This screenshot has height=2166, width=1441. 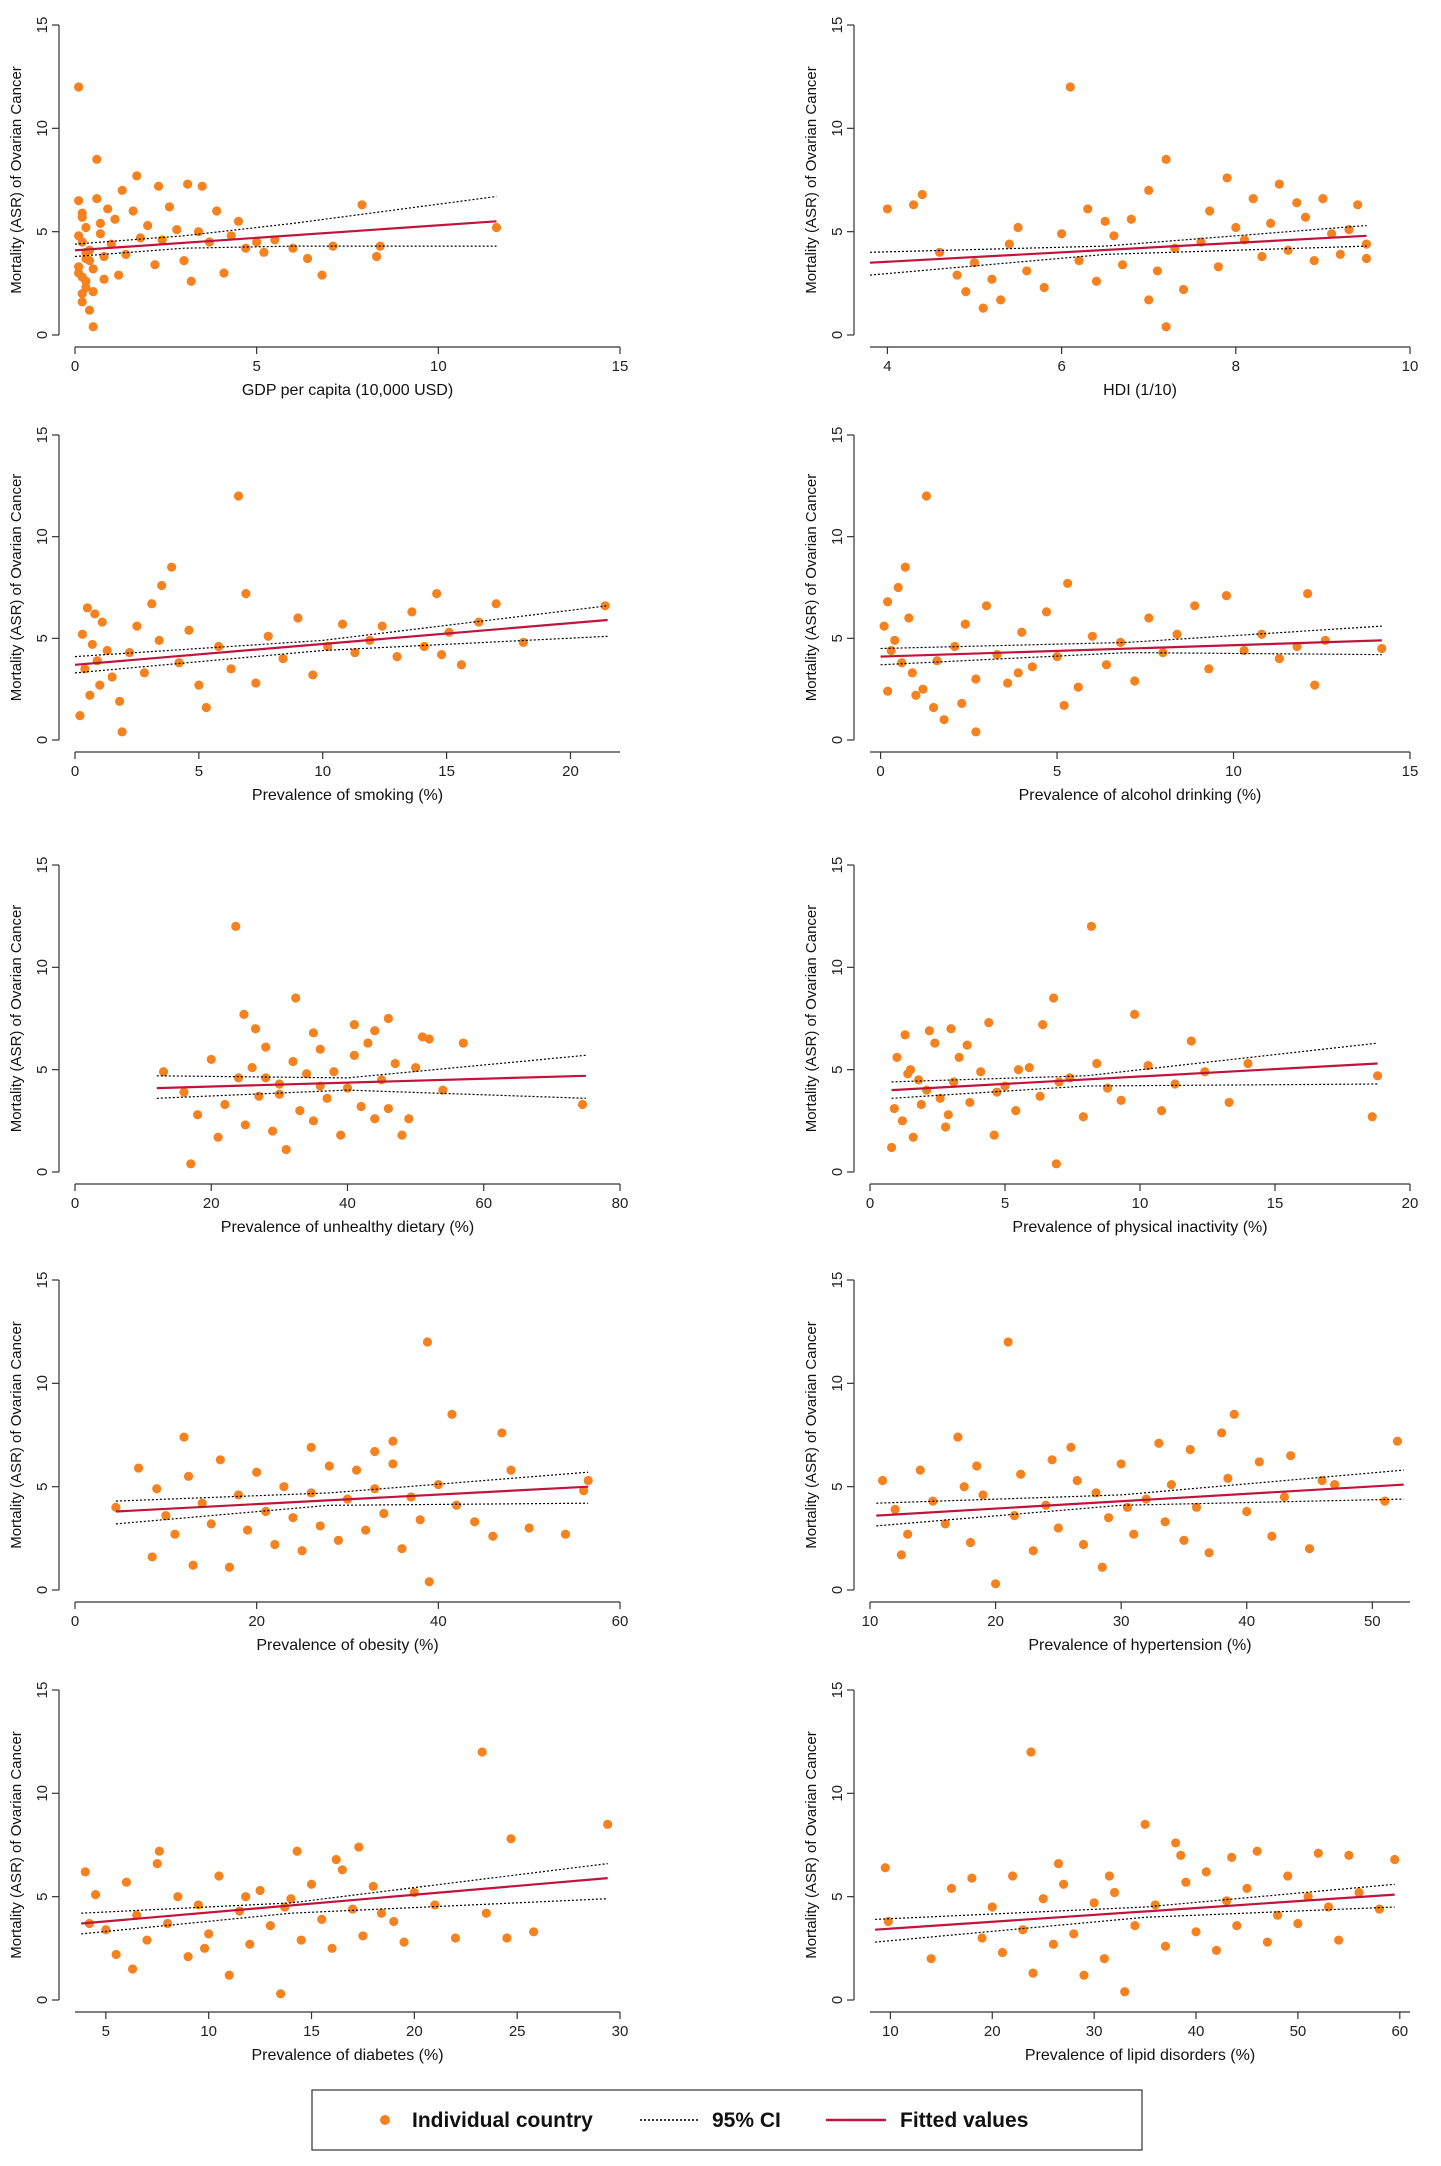 What do you see at coordinates (1061, 366) in the screenshot?
I see `x-tick-label: 6` at bounding box center [1061, 366].